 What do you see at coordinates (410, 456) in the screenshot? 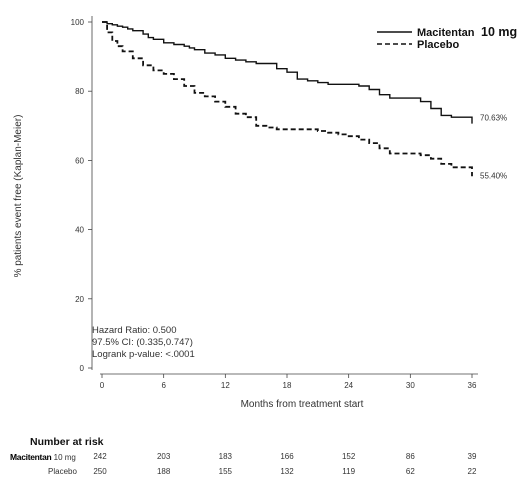
I see `risk-count: 86` at bounding box center [410, 456].